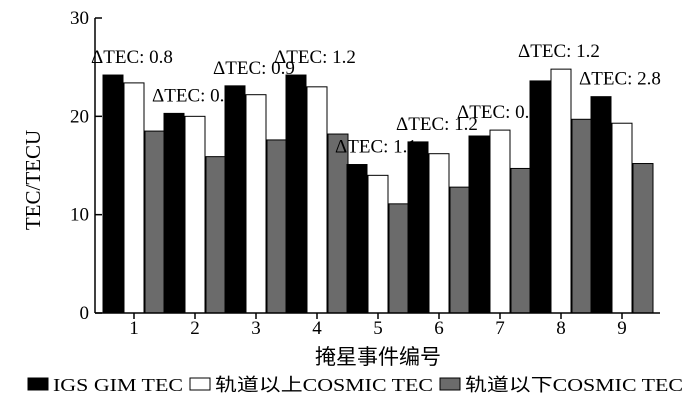 Image resolution: width=700 pixels, height=403 pixels. Describe the element at coordinates (79, 18) in the screenshot. I see `y-tick-label: 30` at that location.